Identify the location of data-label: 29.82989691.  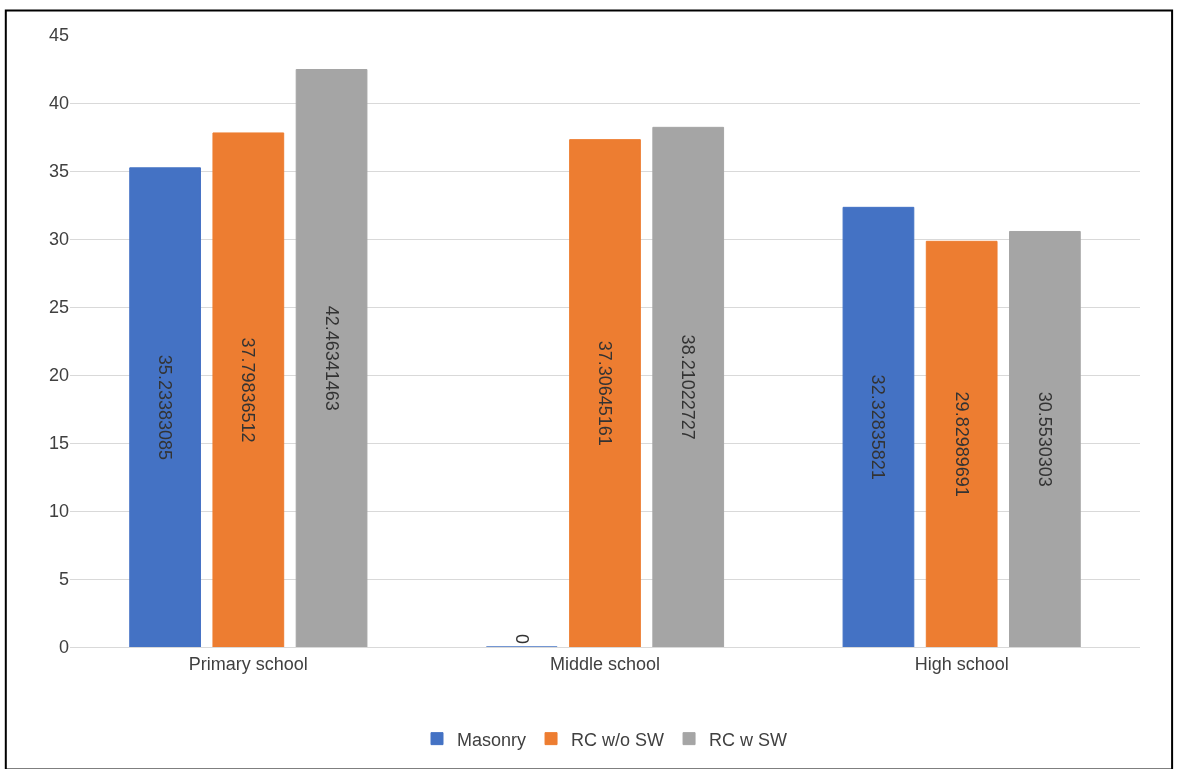
(961, 444).